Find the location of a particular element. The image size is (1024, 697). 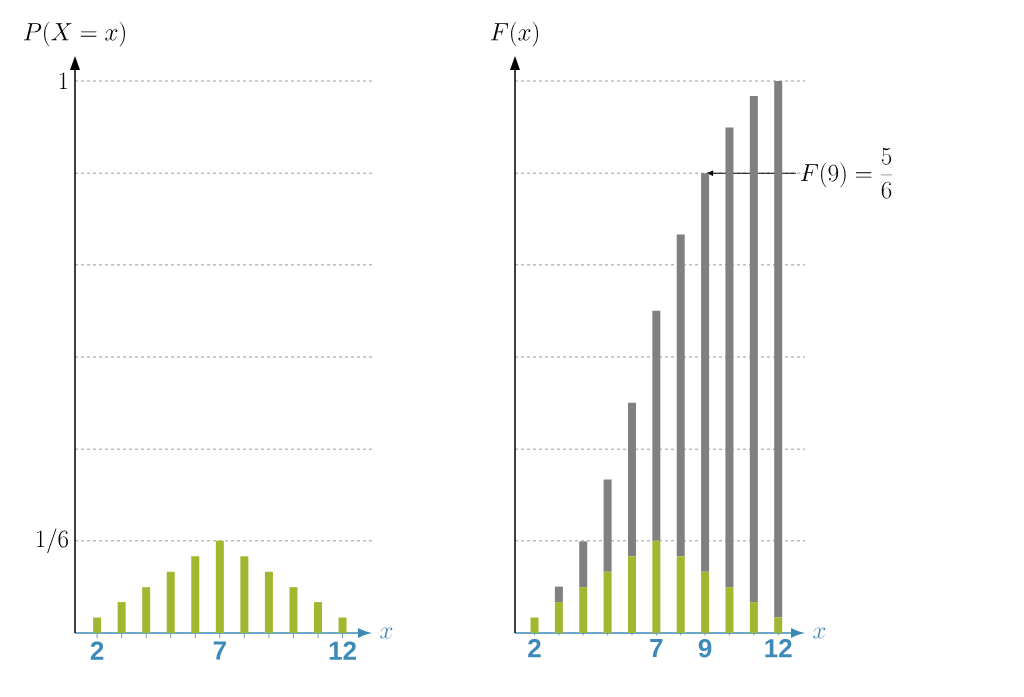

annotation: $F(9)=\frac{5}{6}$ is located at coordinates (846, 173).